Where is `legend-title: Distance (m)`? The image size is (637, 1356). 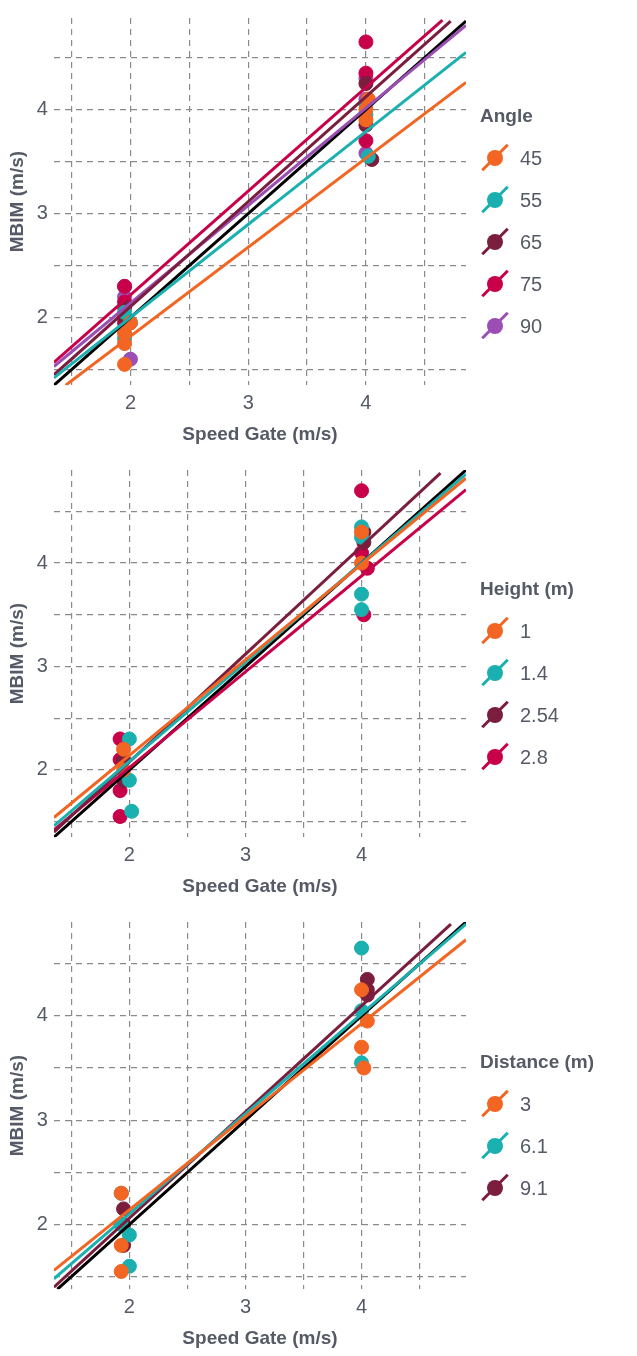
legend-title: Distance (m) is located at coordinates (538, 1062).